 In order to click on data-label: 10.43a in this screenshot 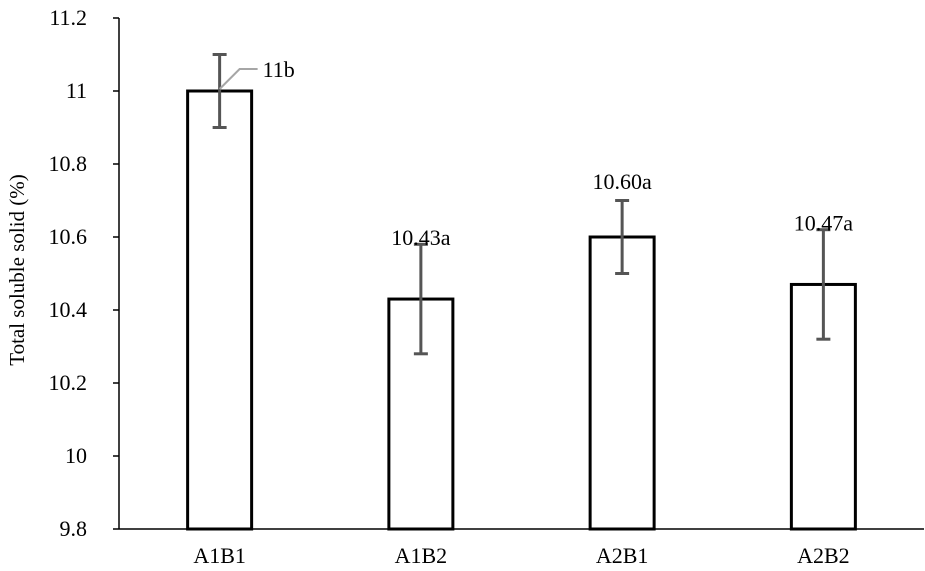, I will do `click(421, 237)`.